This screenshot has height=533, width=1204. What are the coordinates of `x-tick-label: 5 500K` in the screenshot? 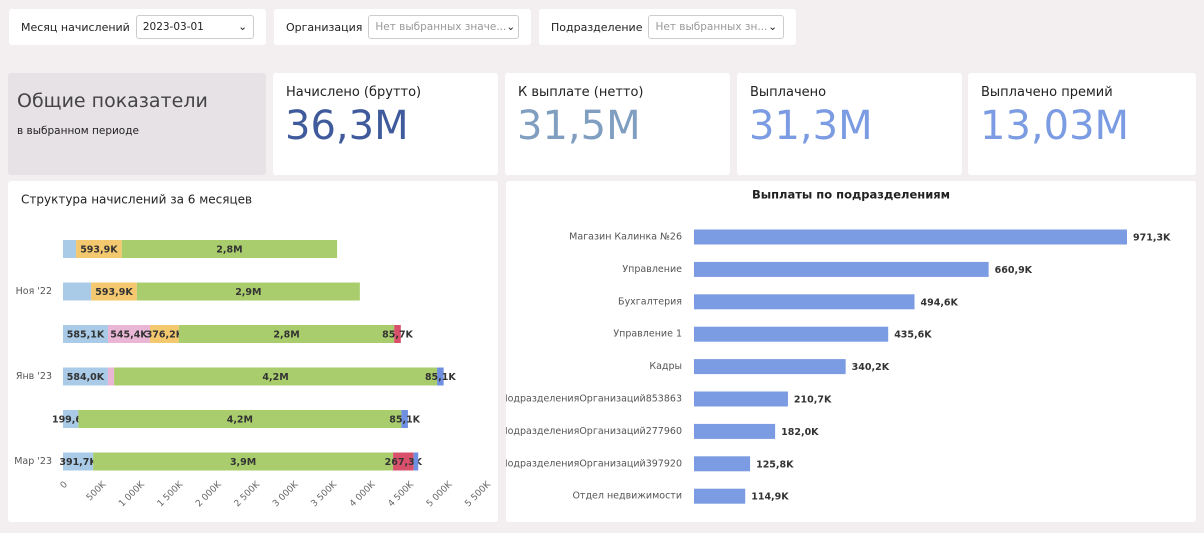 It's located at (478, 494).